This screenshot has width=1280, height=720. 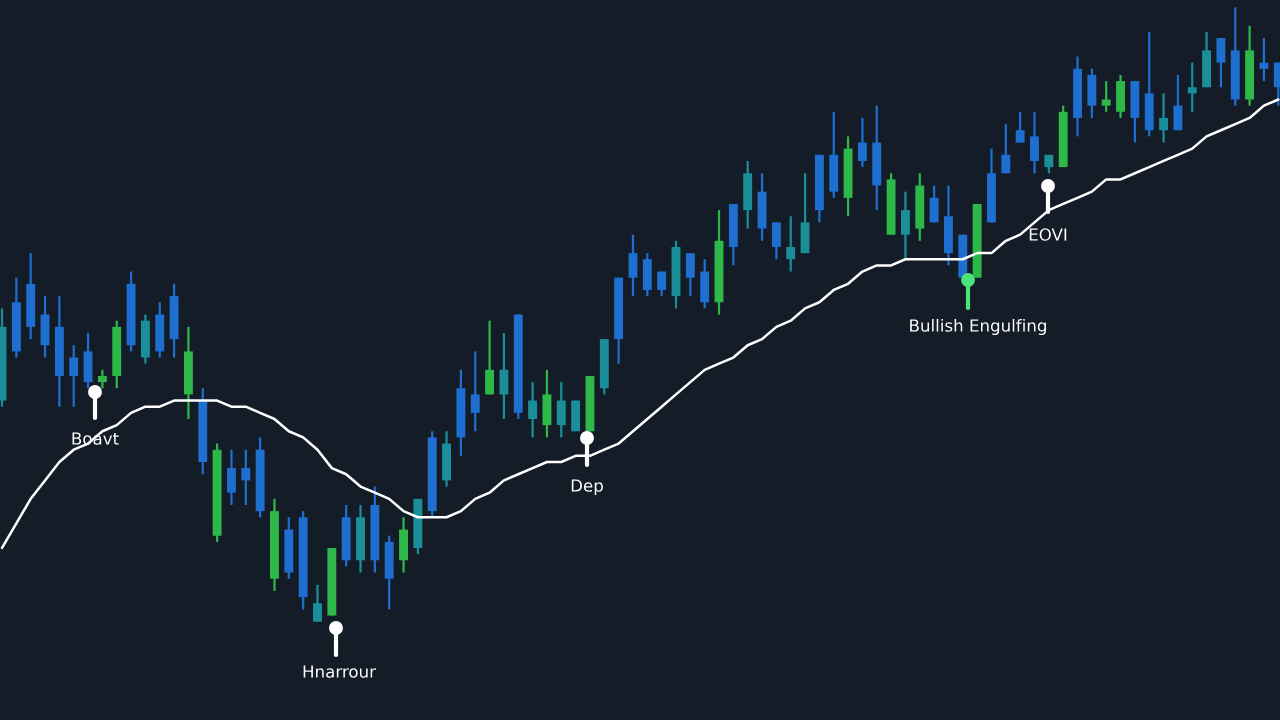 I want to click on annotation: Bullish Engulfing, so click(x=978, y=327).